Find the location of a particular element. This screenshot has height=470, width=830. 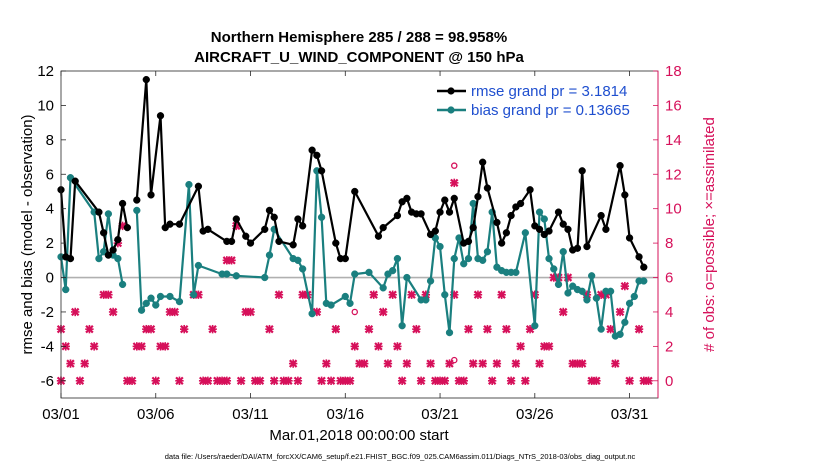

y-right-tick-label: 2 is located at coordinates (669, 346).